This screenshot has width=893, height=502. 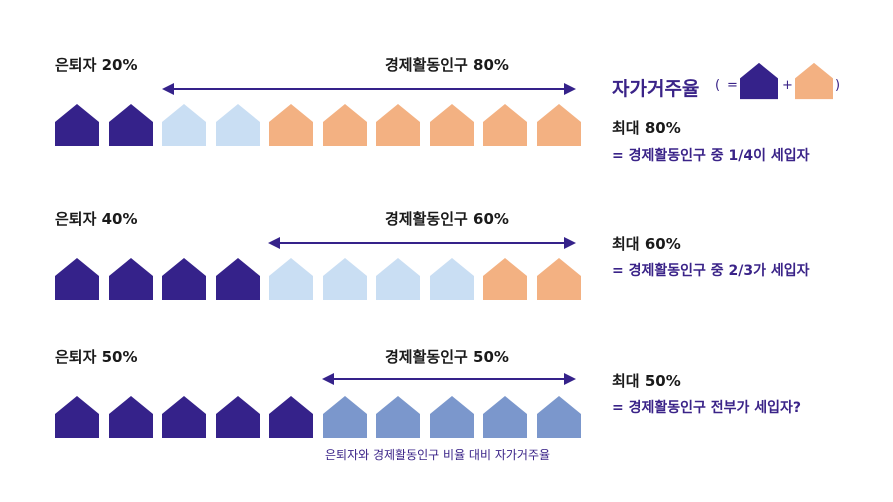 I want to click on row2-arrow, so click(x=422, y=243).